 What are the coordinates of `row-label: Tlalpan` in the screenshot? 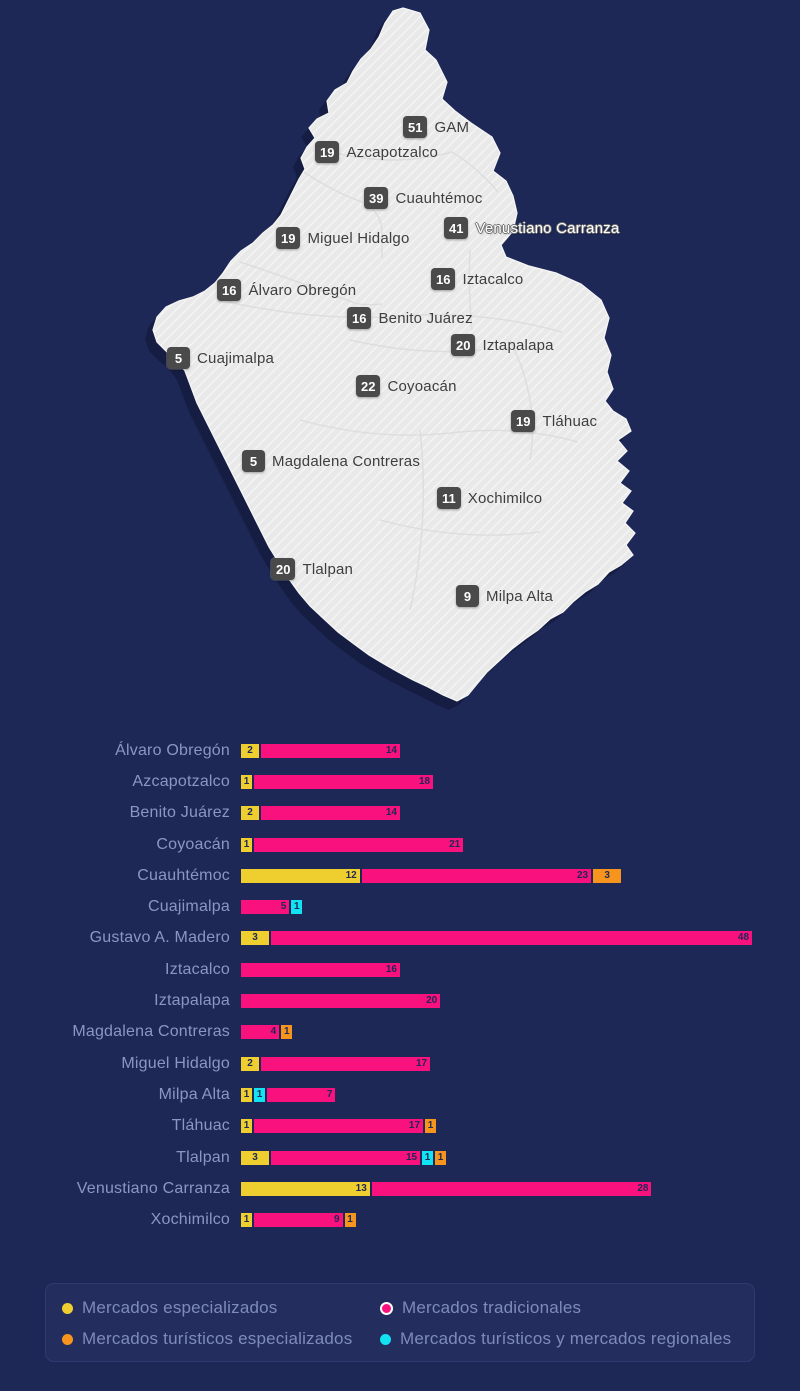 It's located at (203, 1157).